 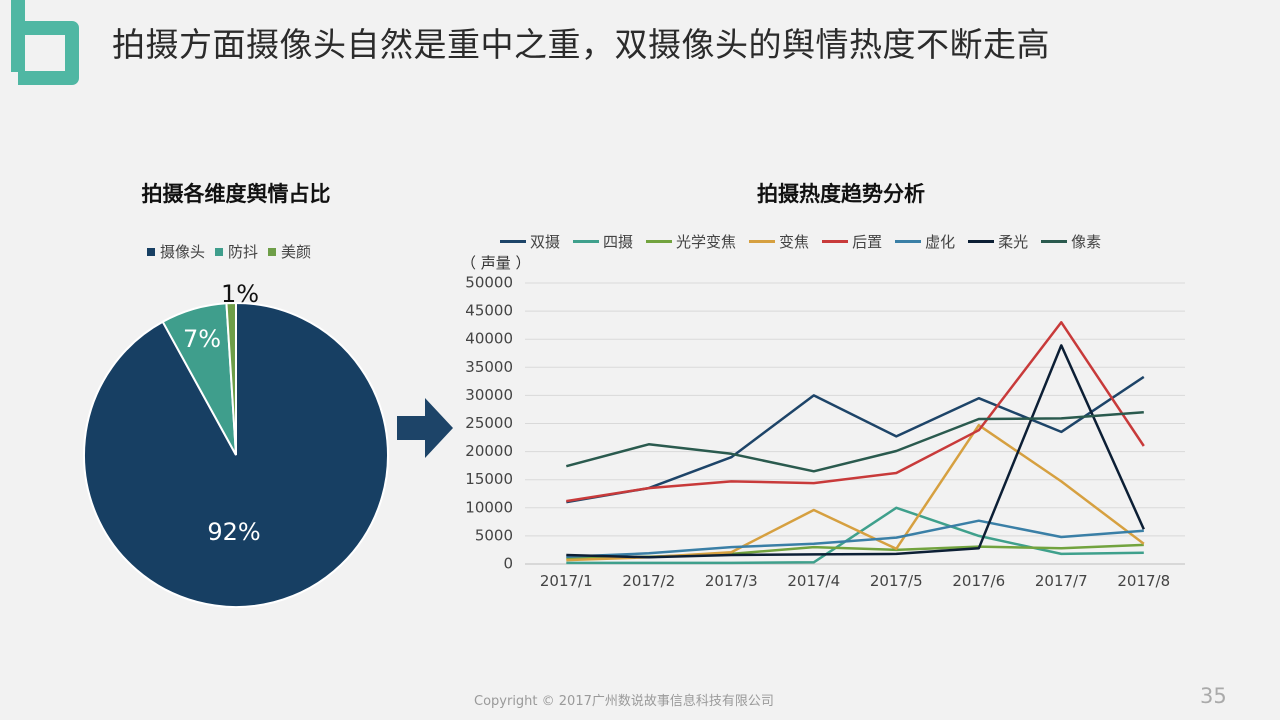 I want to click on line-legend-label: 变焦, so click(x=794, y=242).